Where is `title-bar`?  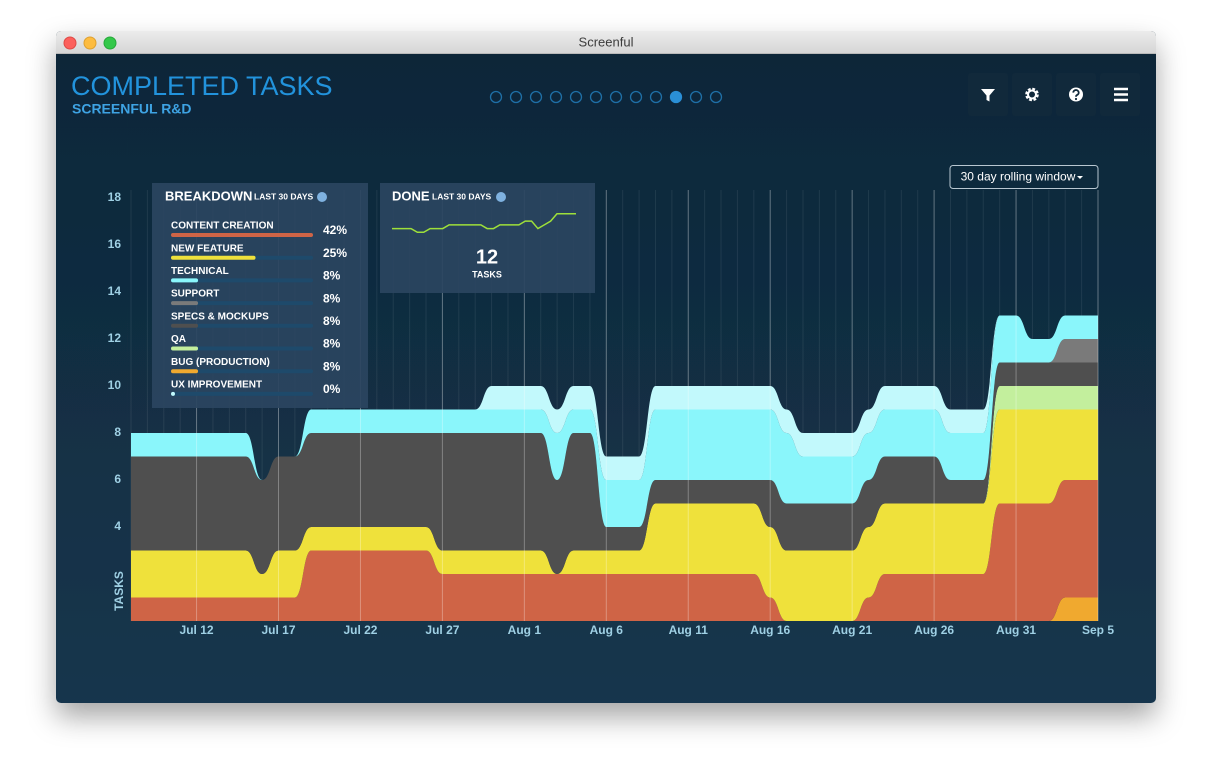 title-bar is located at coordinates (606, 42).